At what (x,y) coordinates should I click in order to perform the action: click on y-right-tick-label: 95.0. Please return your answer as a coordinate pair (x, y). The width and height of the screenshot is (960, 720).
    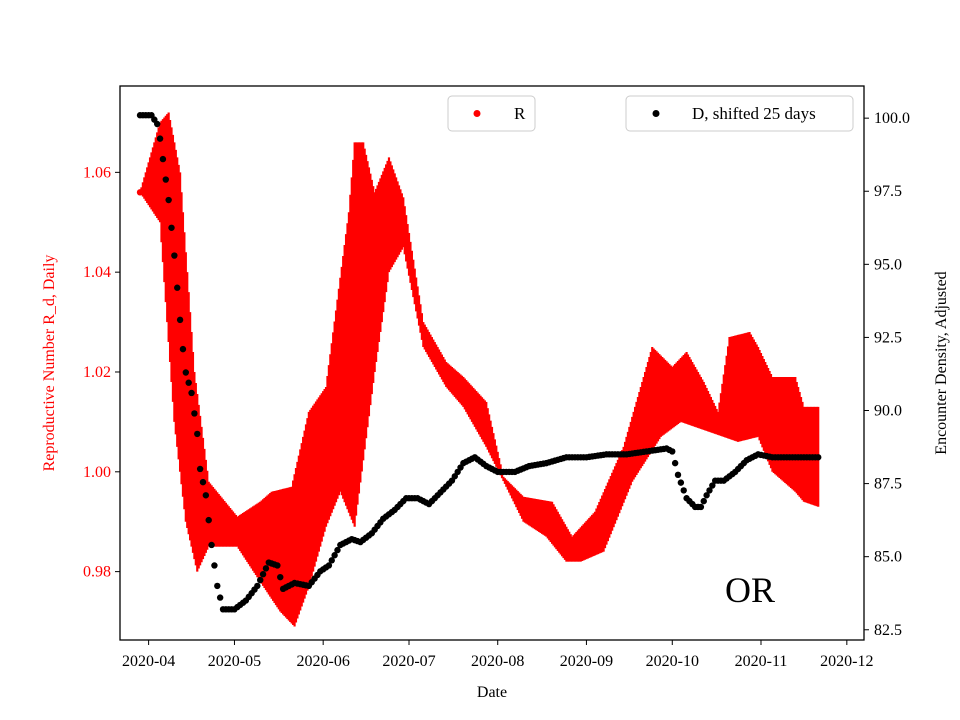
    Looking at the image, I should click on (888, 264).